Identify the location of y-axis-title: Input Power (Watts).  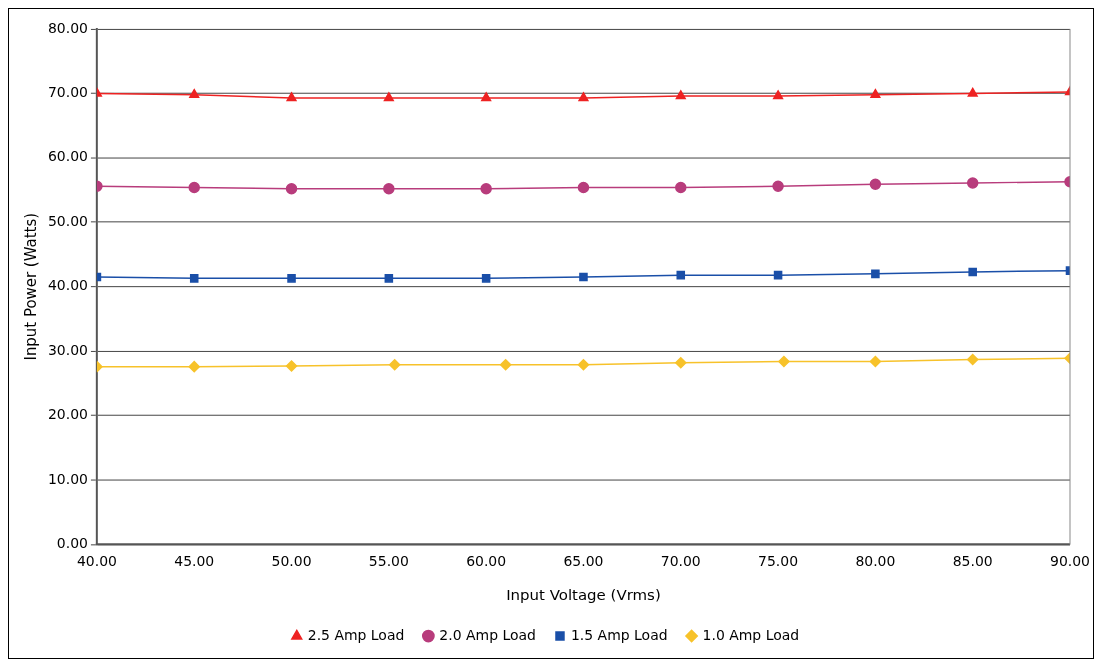
(30, 286).